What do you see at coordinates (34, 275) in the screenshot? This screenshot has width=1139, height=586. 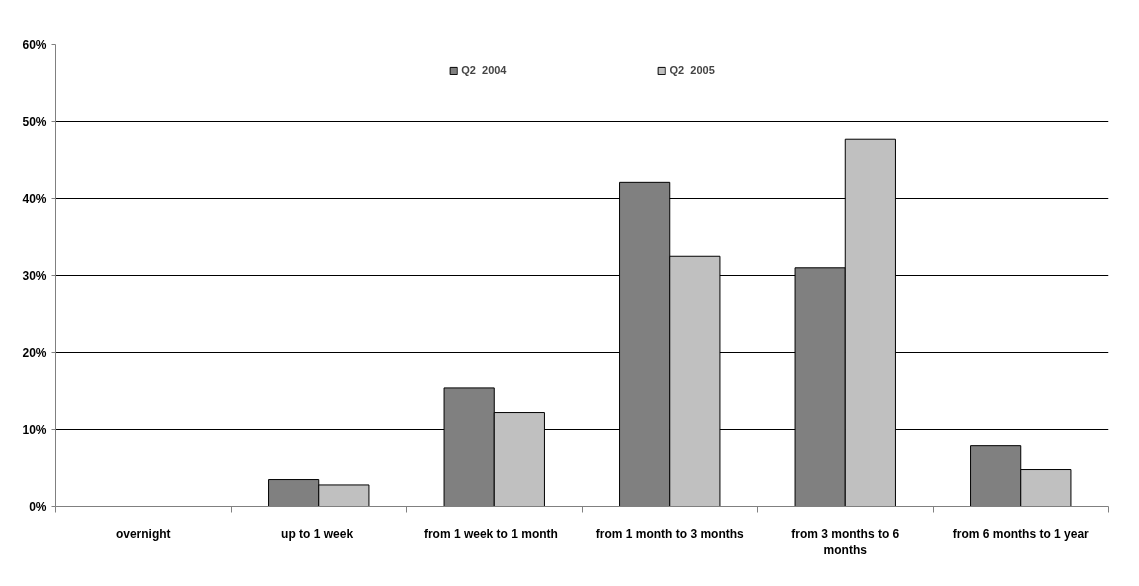 I see `y-tick-label: 30%` at bounding box center [34, 275].